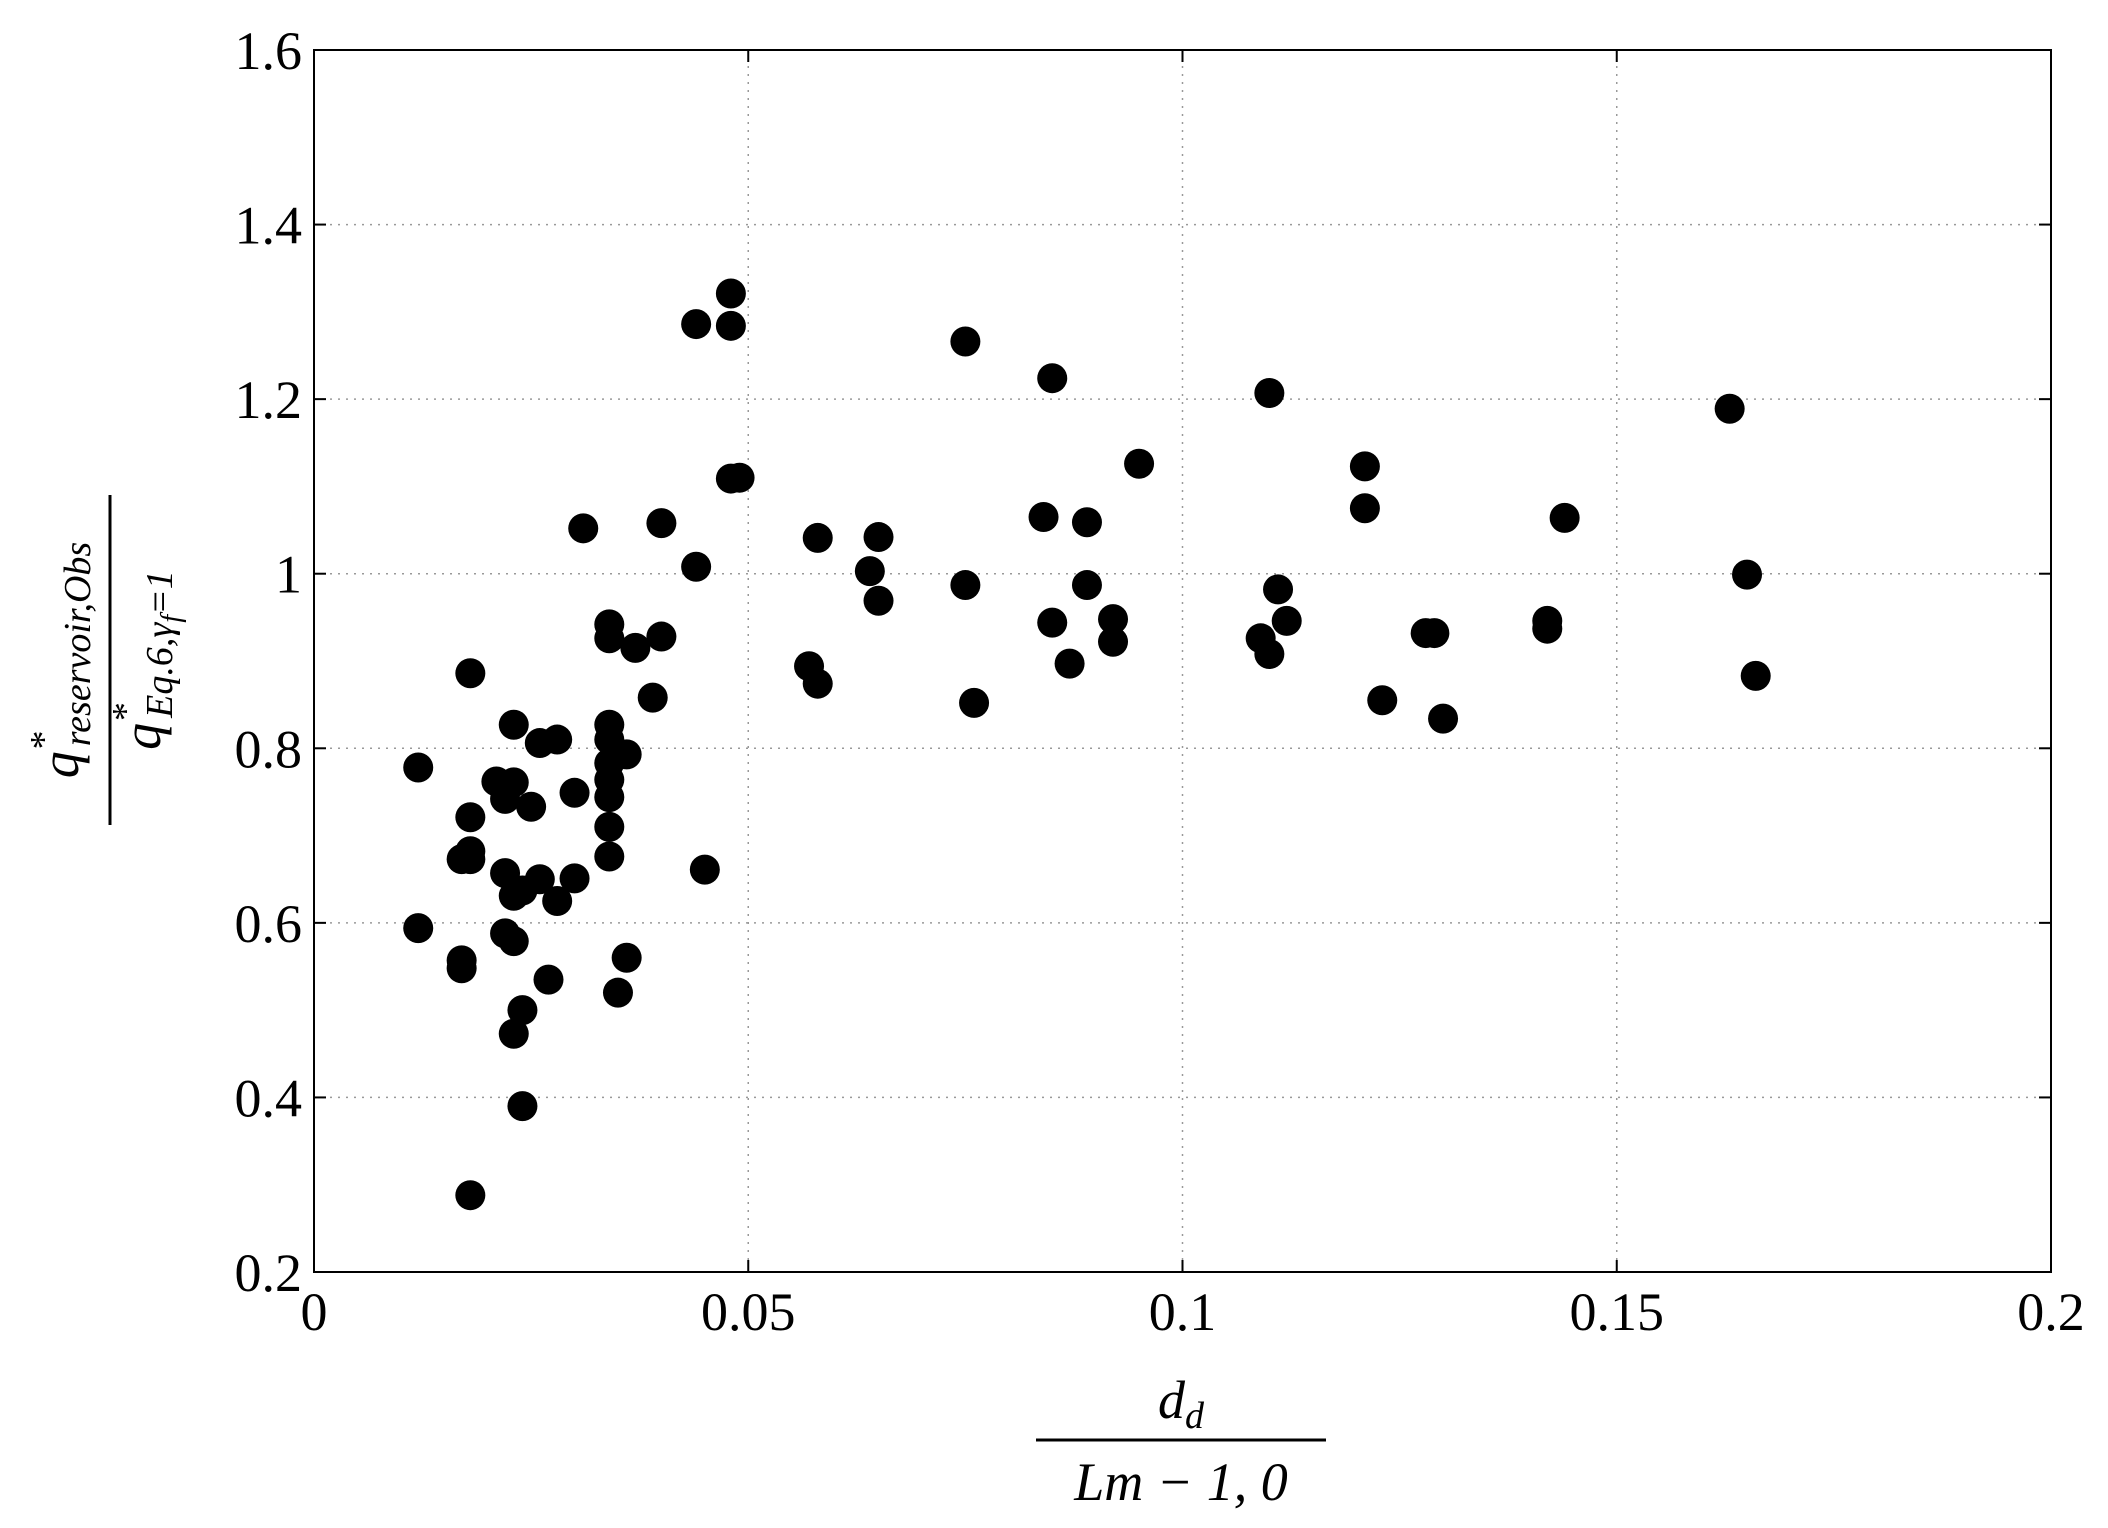  What do you see at coordinates (269, 1098) in the screenshot?
I see `y-tick-label: 0.4` at bounding box center [269, 1098].